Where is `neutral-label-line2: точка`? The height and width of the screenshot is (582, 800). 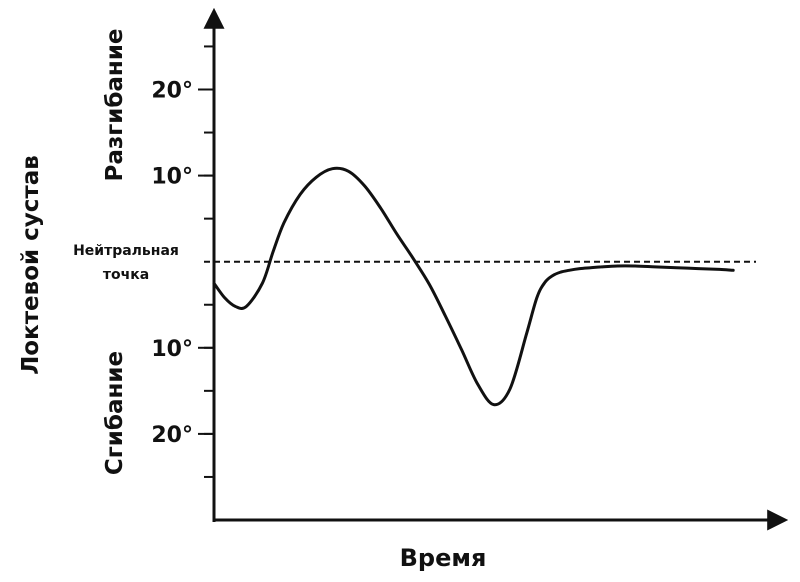 neutral-label-line2: точка is located at coordinates (126, 275).